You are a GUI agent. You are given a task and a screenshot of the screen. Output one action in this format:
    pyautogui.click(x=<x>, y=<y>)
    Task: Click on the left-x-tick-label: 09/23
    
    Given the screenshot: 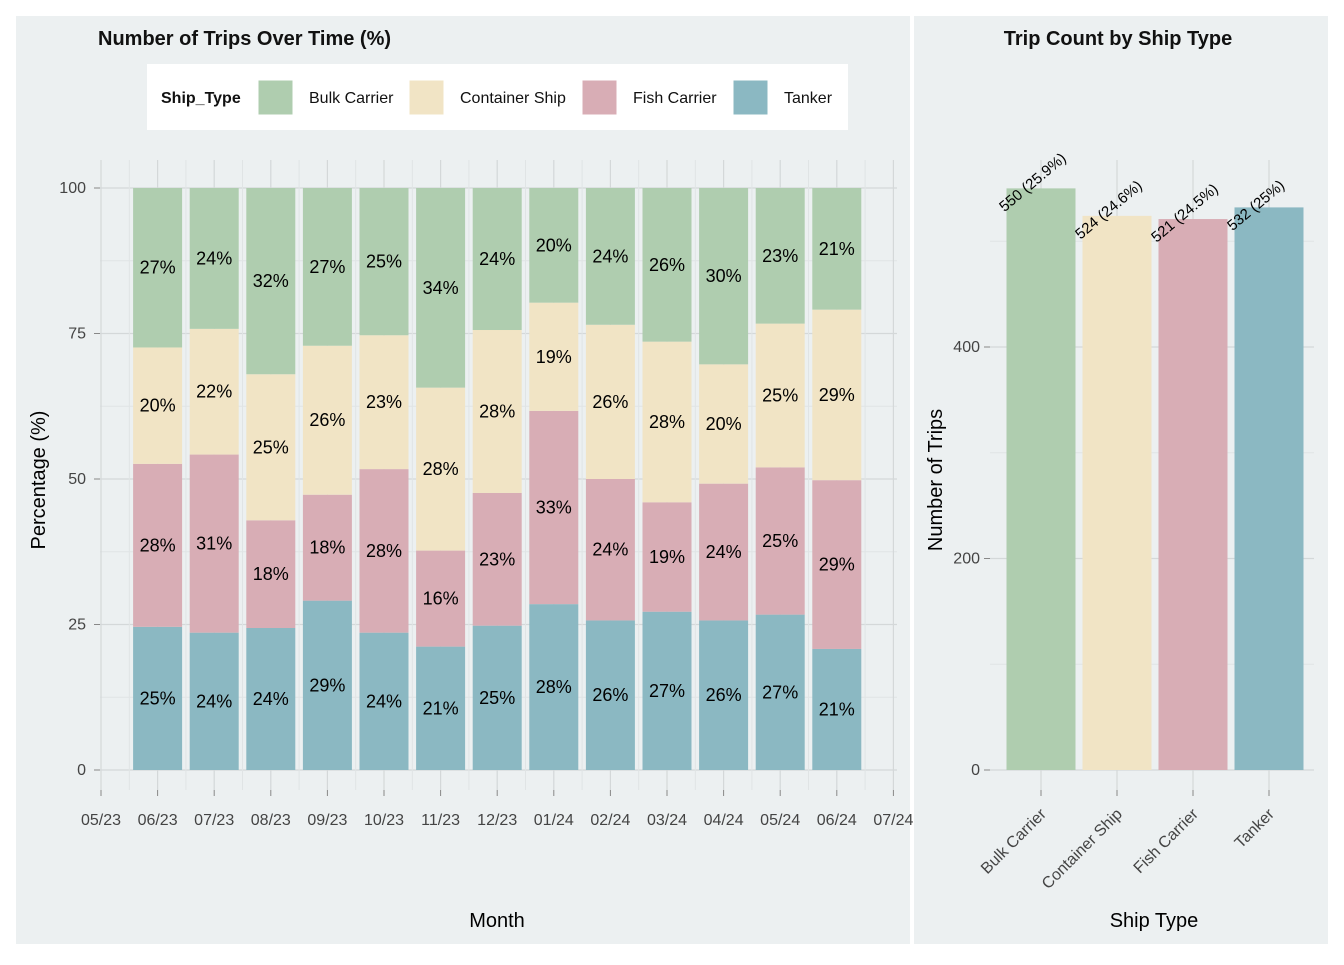 What is the action you would take?
    pyautogui.click(x=327, y=820)
    